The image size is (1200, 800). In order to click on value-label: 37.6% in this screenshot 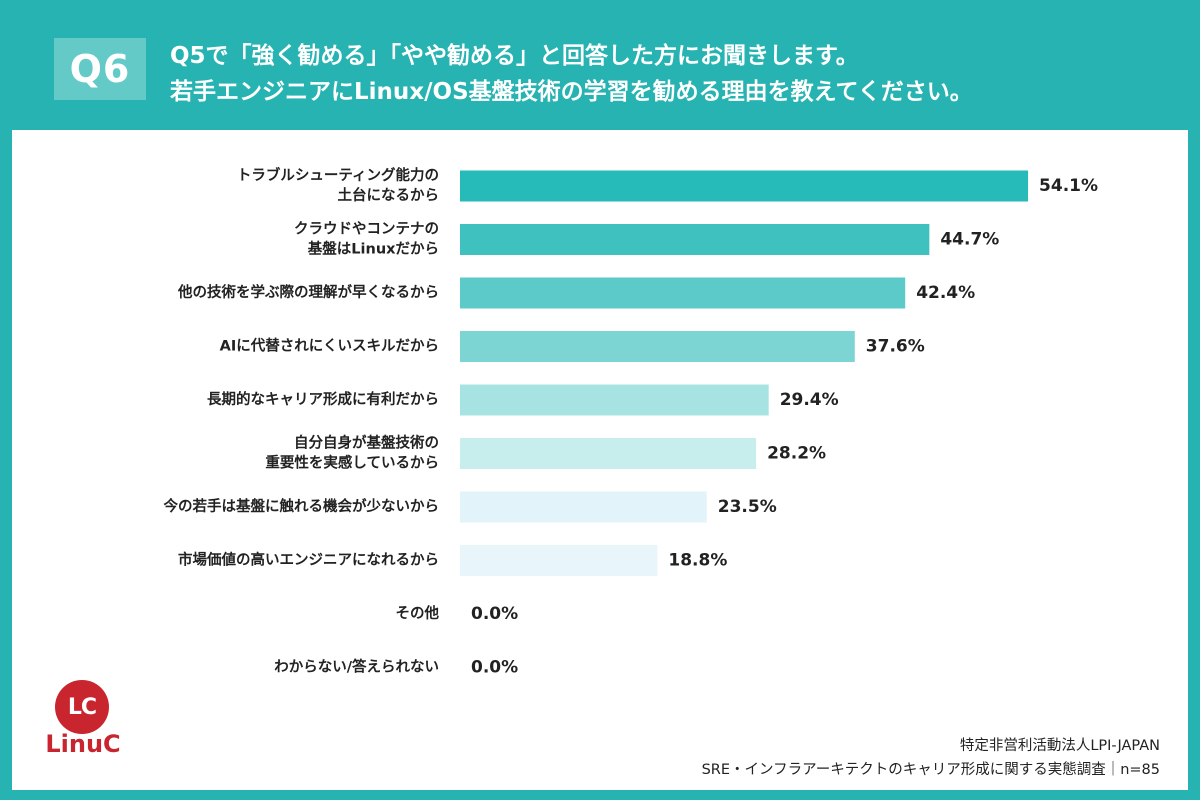, I will do `click(895, 347)`.